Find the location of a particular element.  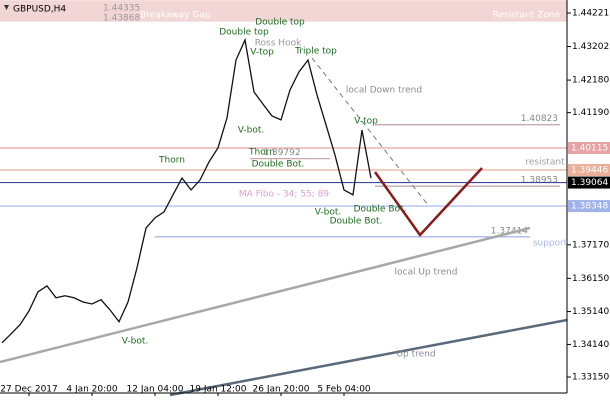

y-tick-label: 1.44221 is located at coordinates (590, 13).